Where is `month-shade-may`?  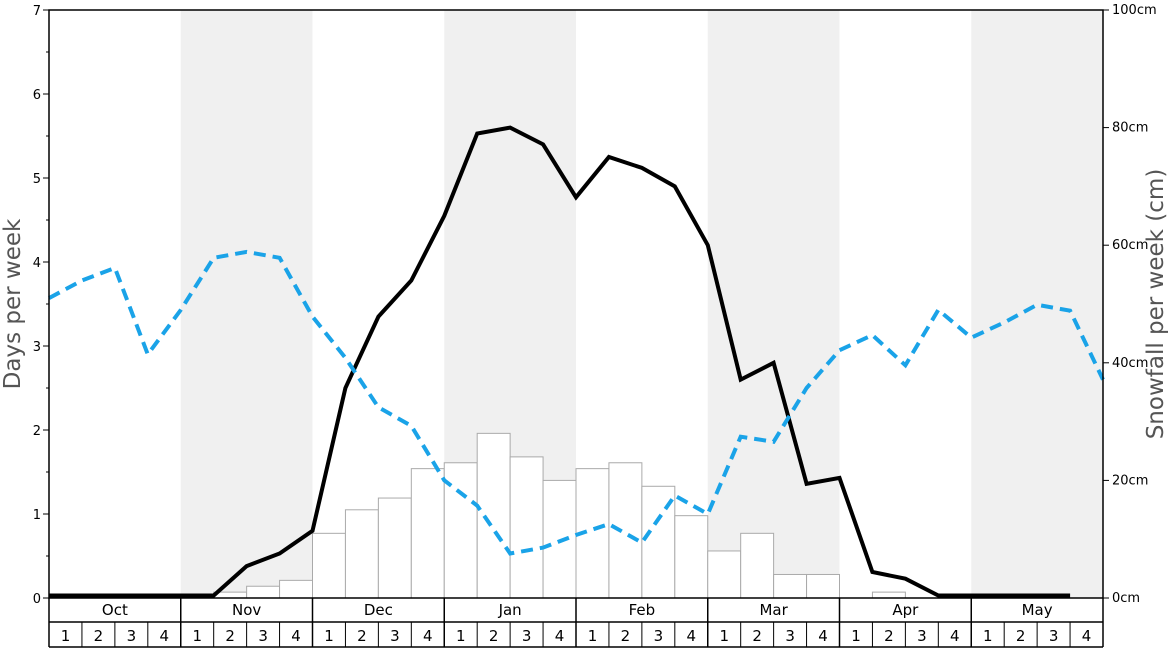 month-shade-may is located at coordinates (1037, 304).